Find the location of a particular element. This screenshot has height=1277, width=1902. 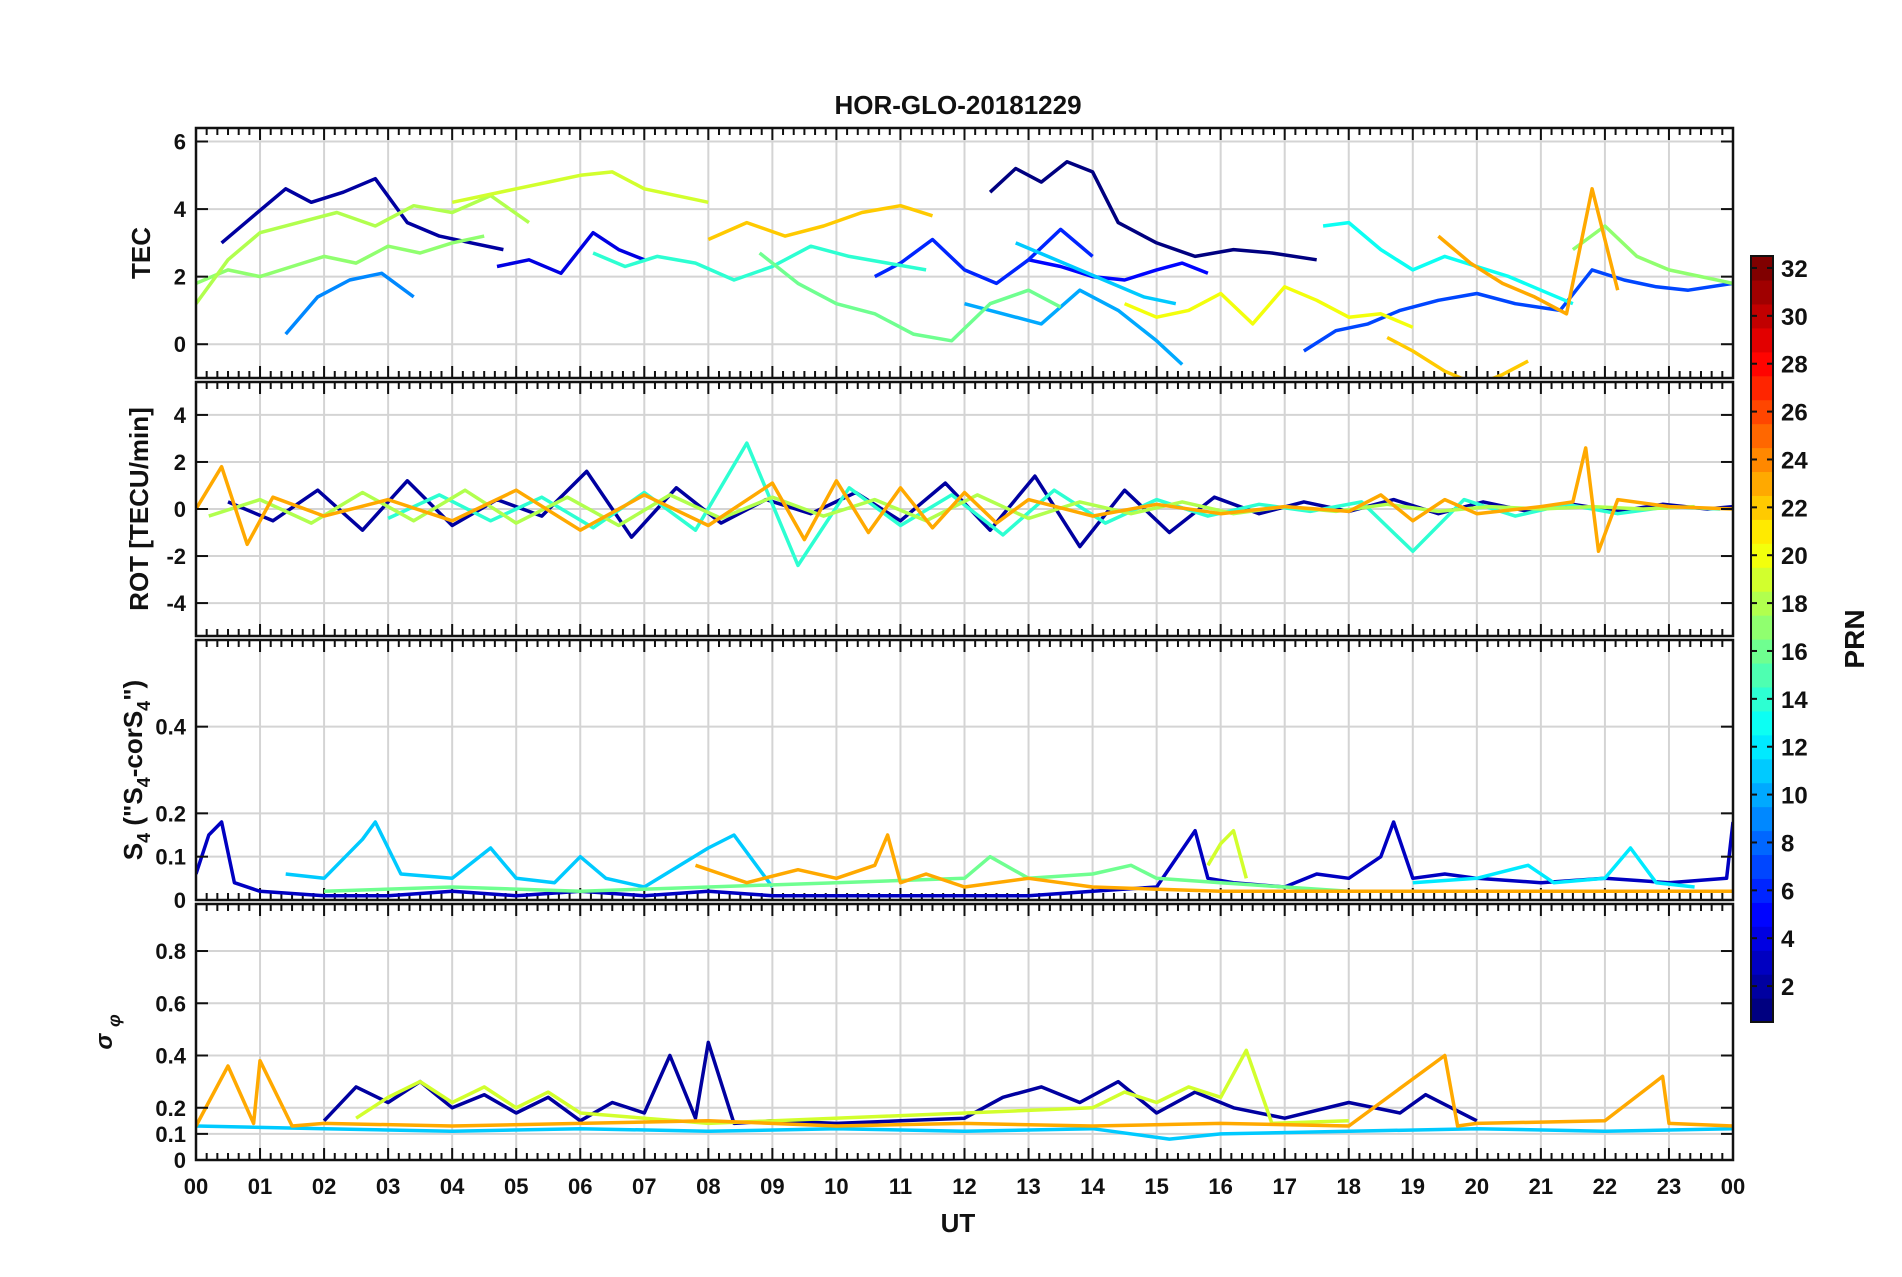

y-axis-label-part: ("S is located at coordinates (133, 810).